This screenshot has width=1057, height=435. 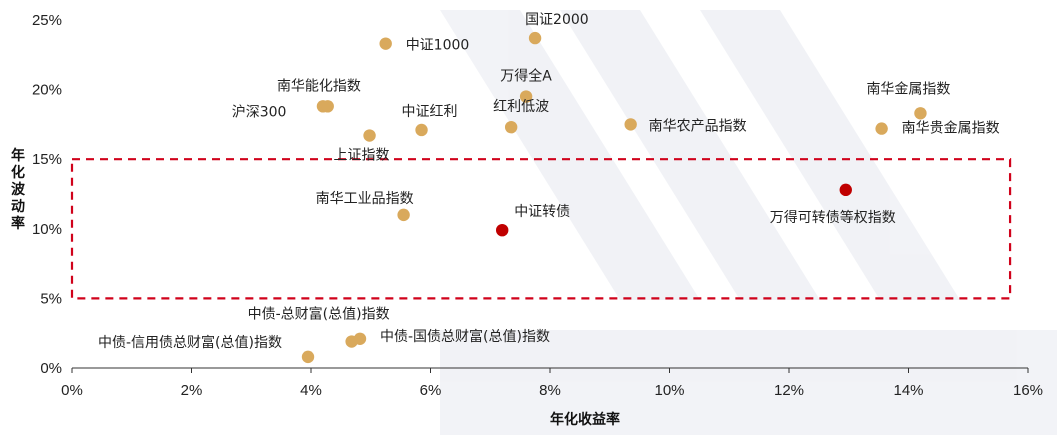 I want to click on data-label: 中债-国债总财富(总值)指数, so click(x=465, y=336).